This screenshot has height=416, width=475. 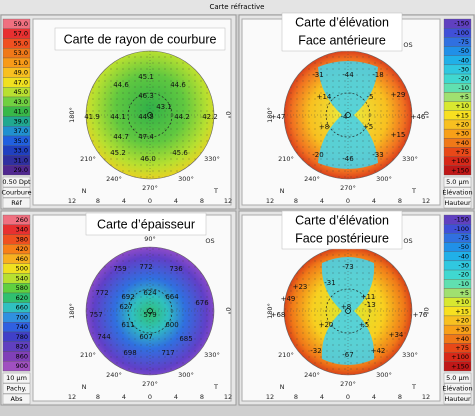 What do you see at coordinates (22, 269) in the screenshot?
I see `scale-label: 500` at bounding box center [22, 269].